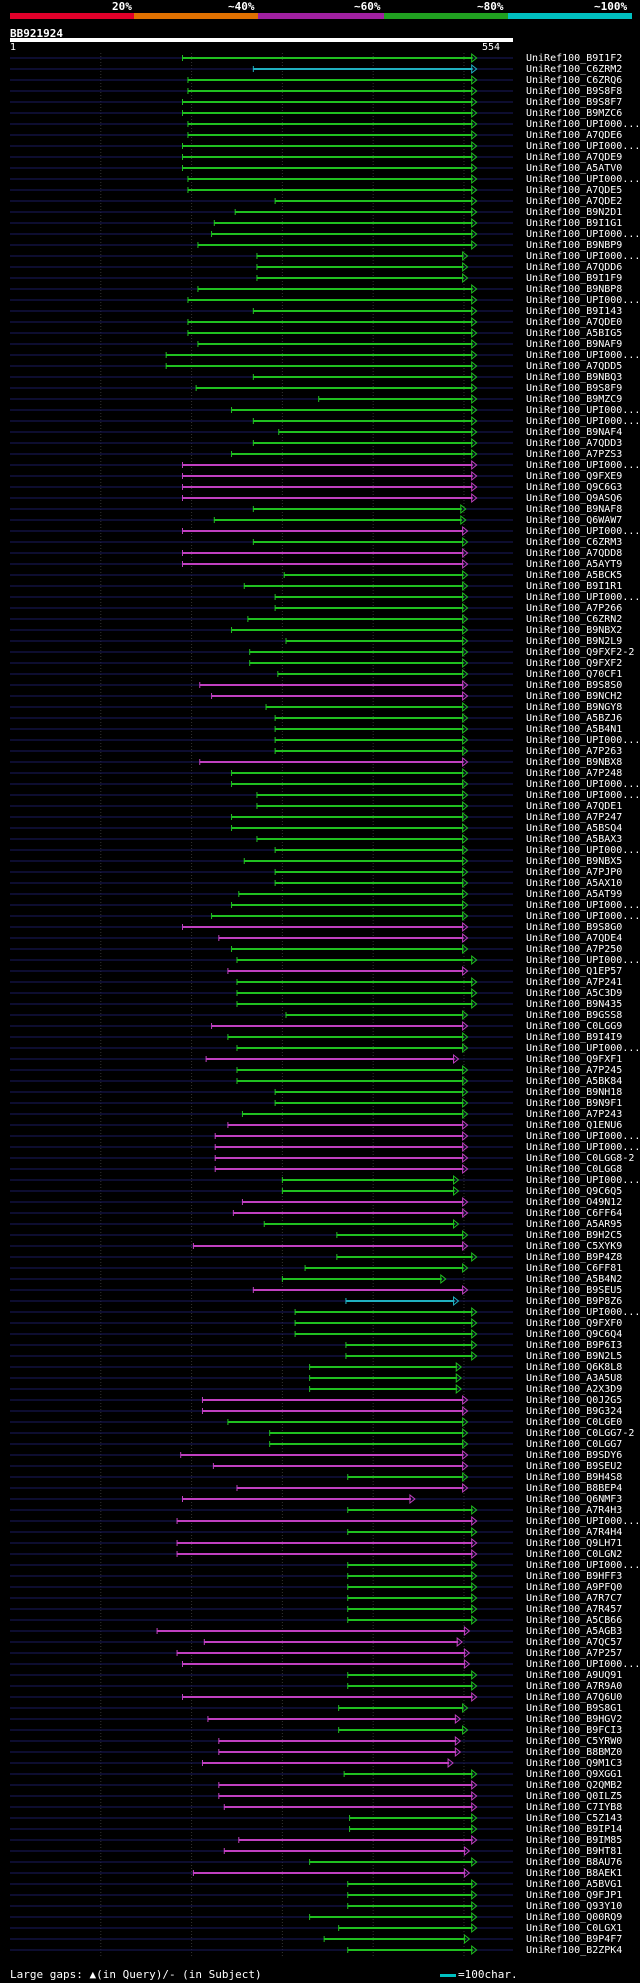  Describe the element at coordinates (316, 509) in the screenshot. I see `hit-row: UniRef100_B9NAF8` at that location.